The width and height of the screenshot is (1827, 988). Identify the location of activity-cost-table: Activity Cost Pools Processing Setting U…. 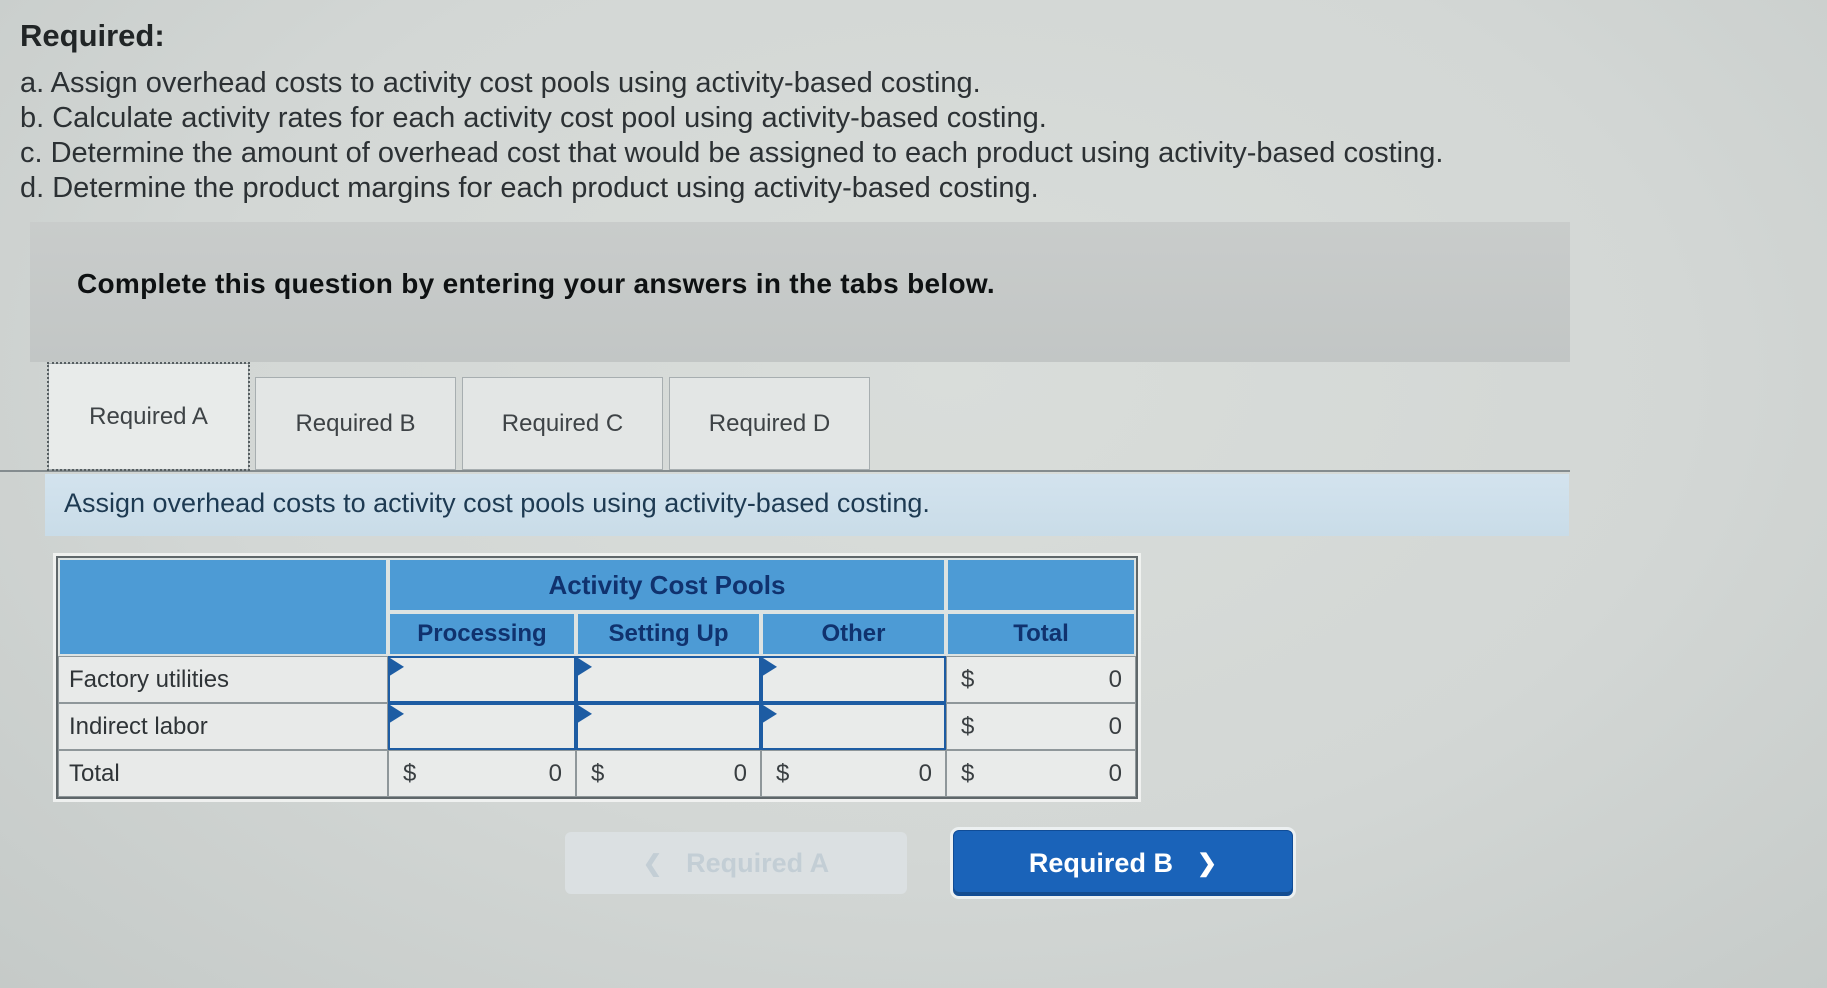
(597, 677).